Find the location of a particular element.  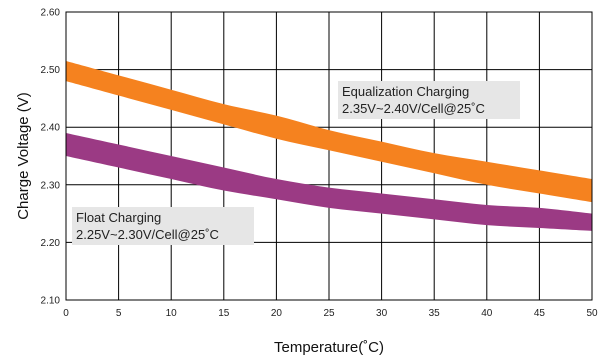

y-tick-label: 2.30 is located at coordinates (51, 185).